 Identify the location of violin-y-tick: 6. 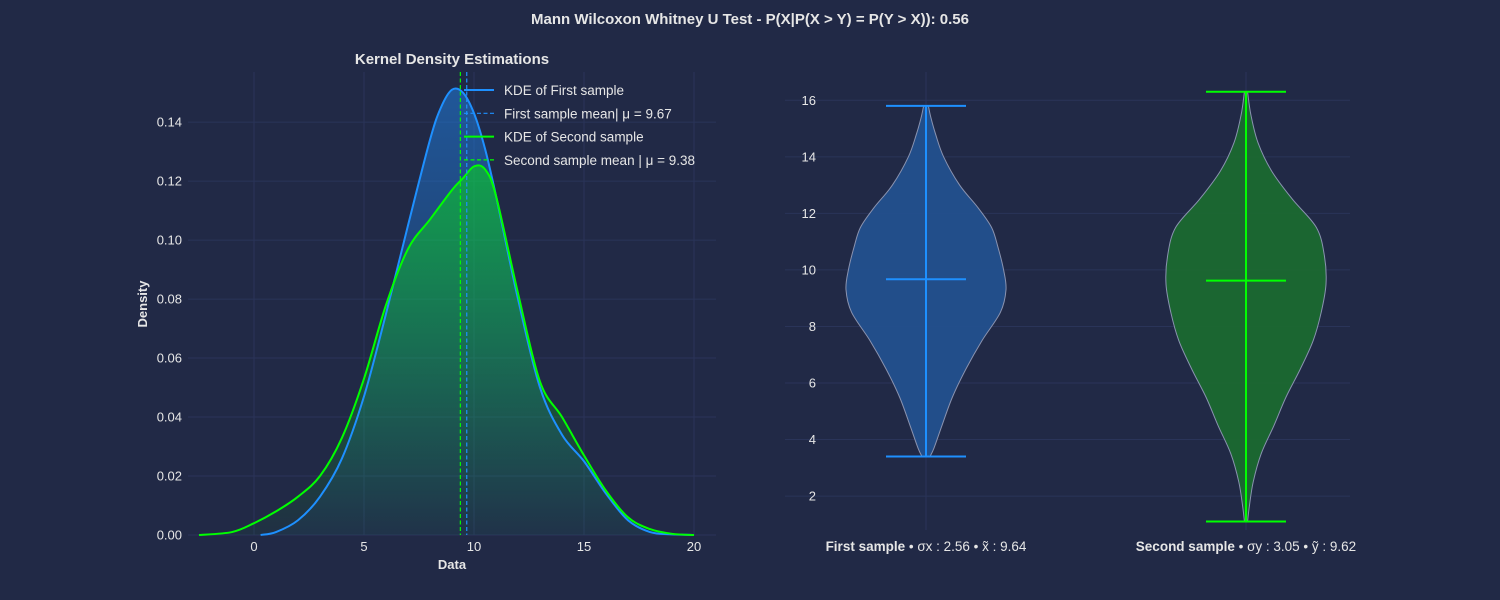
(812, 382).